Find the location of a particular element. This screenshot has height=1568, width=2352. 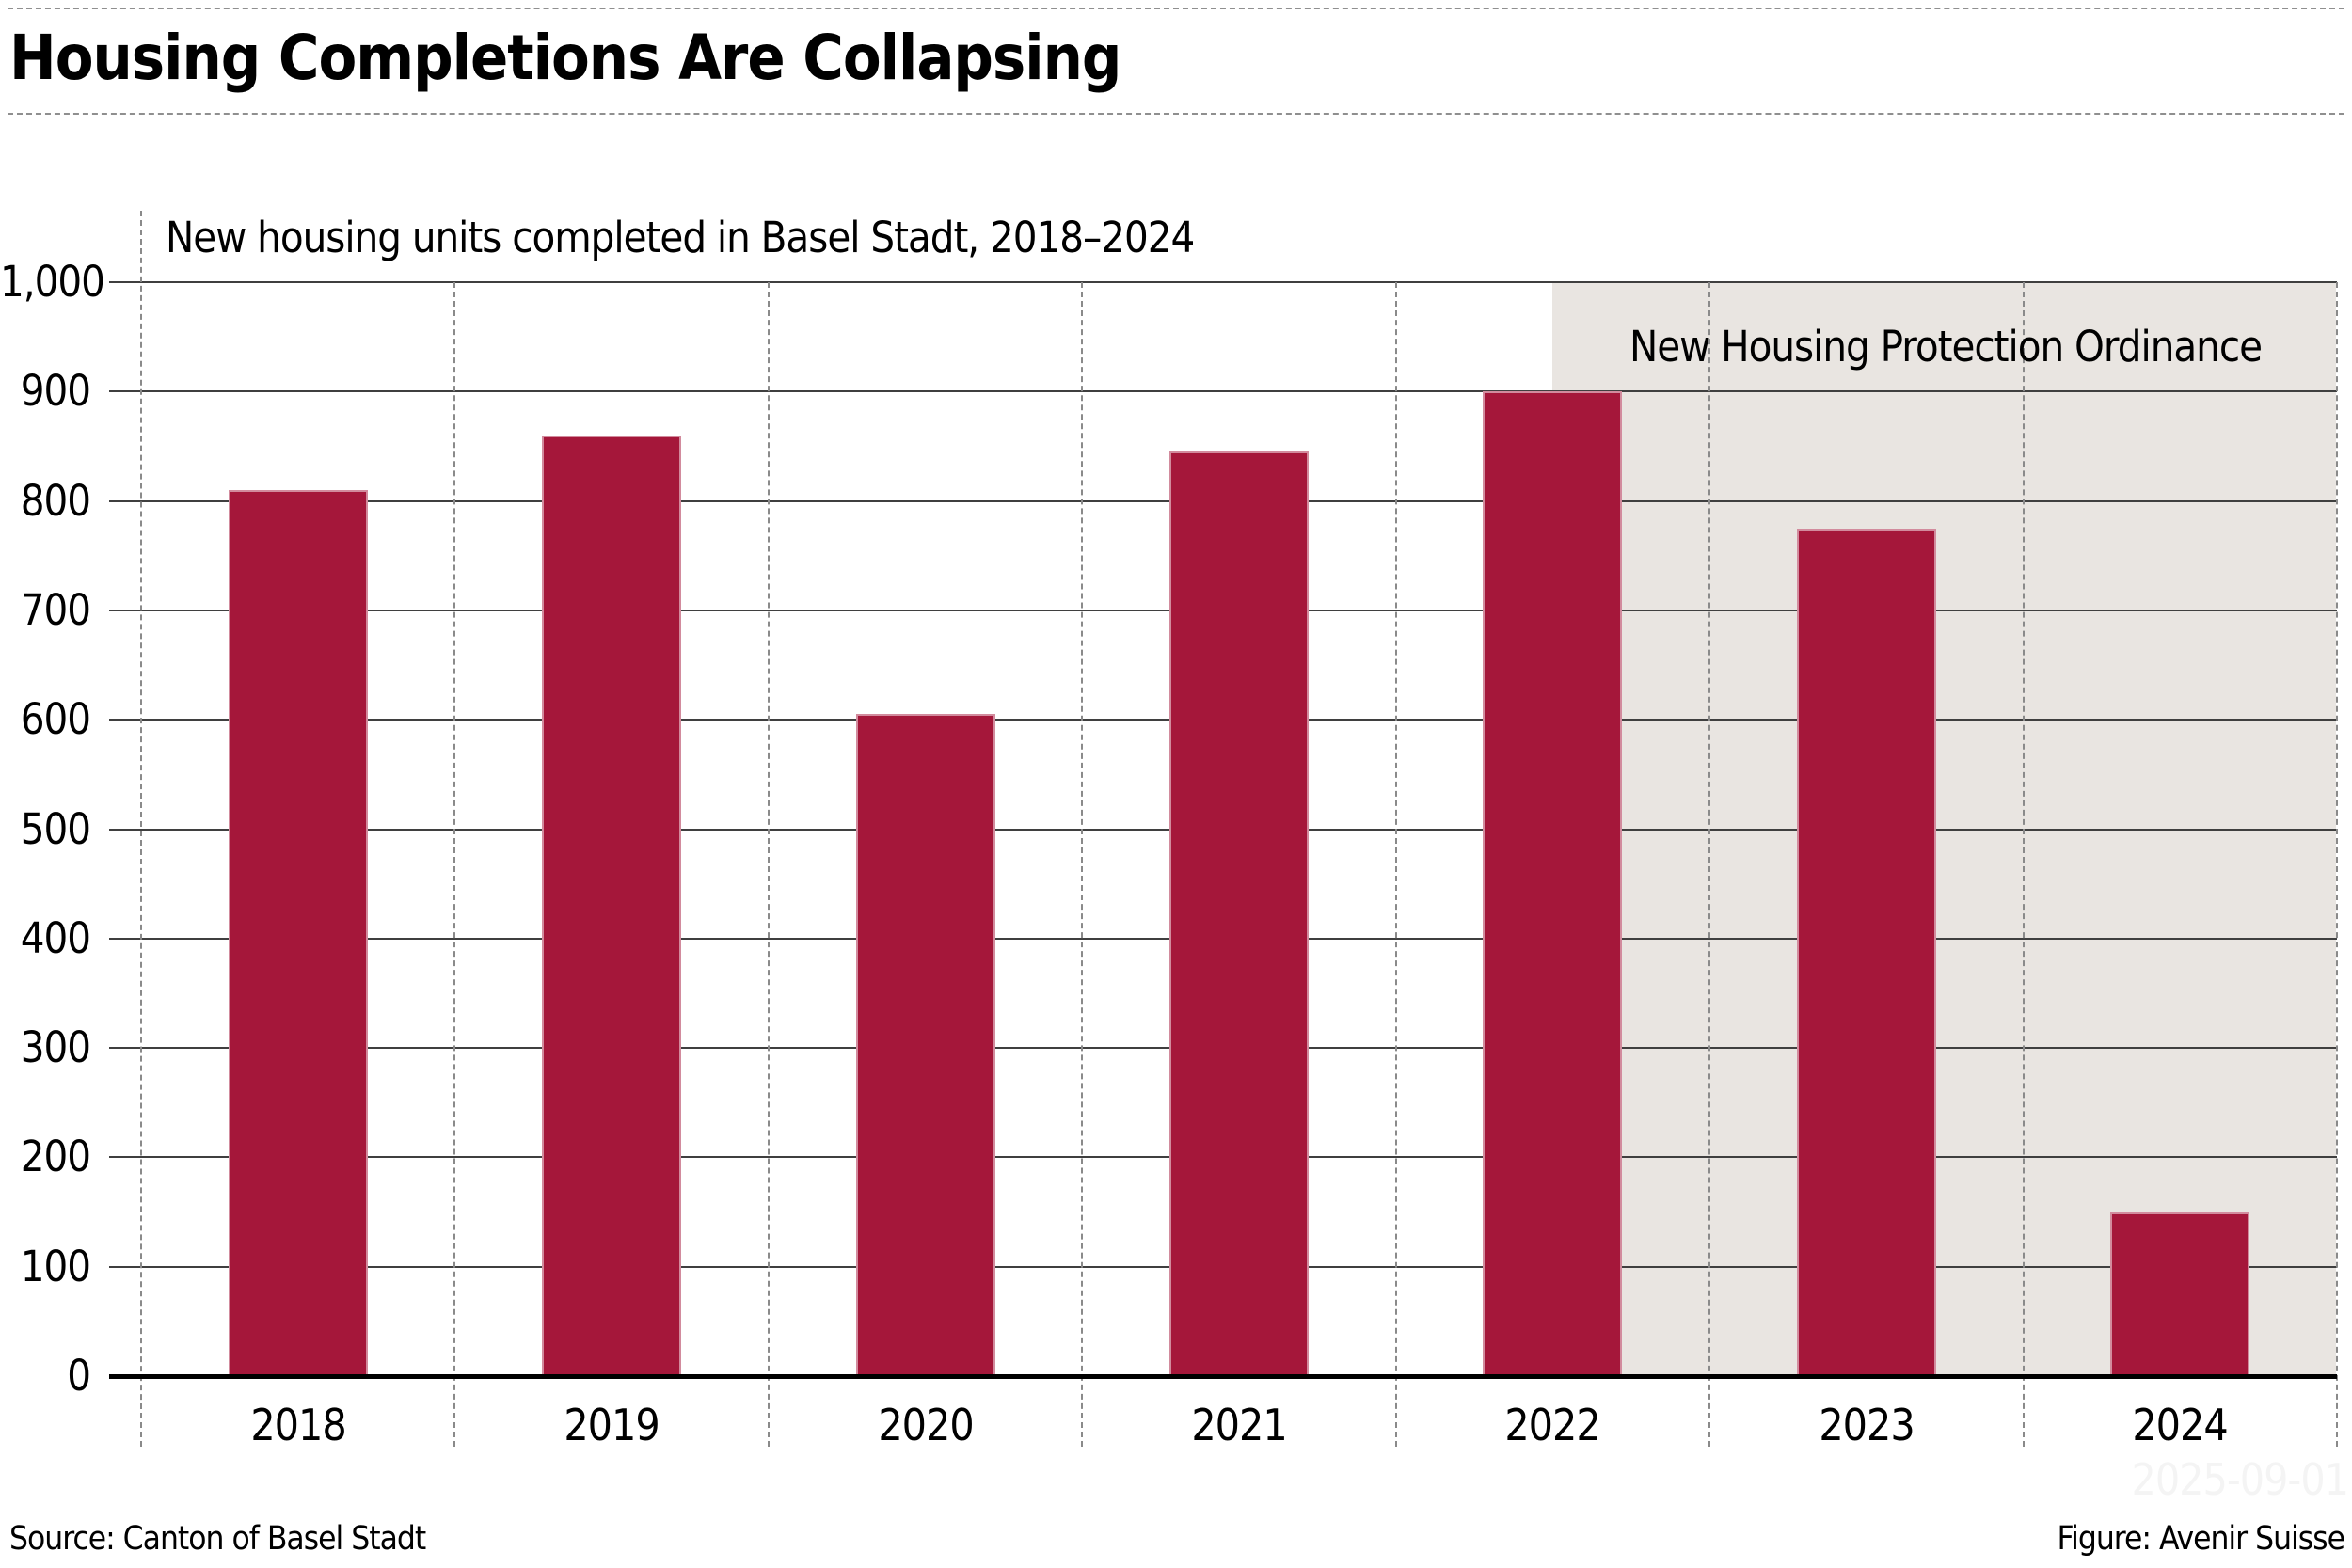

x-tick-label-2018: 2018 is located at coordinates (298, 1425).